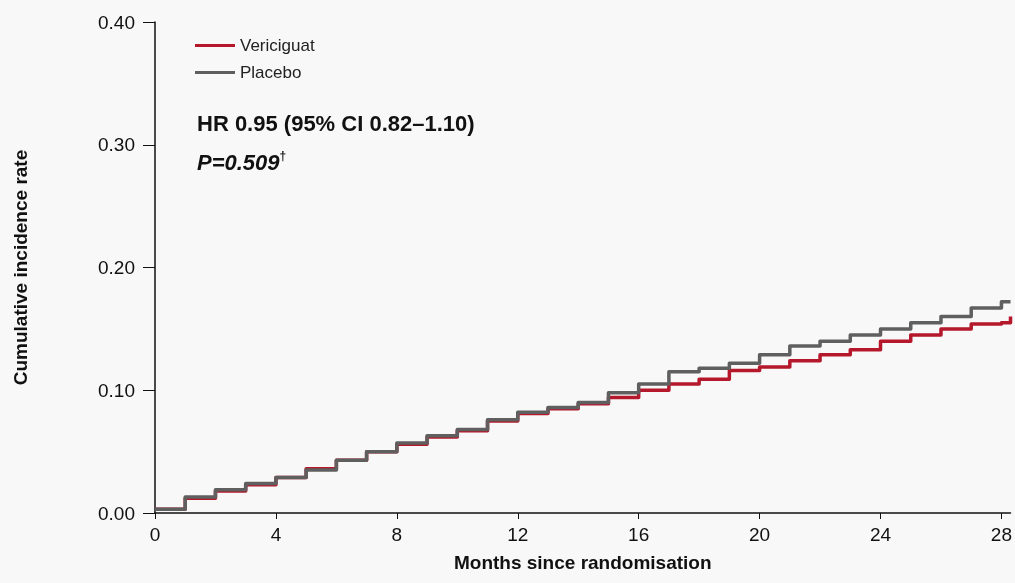 The width and height of the screenshot is (1015, 583). I want to click on annotation: P=0.509†, so click(242, 162).